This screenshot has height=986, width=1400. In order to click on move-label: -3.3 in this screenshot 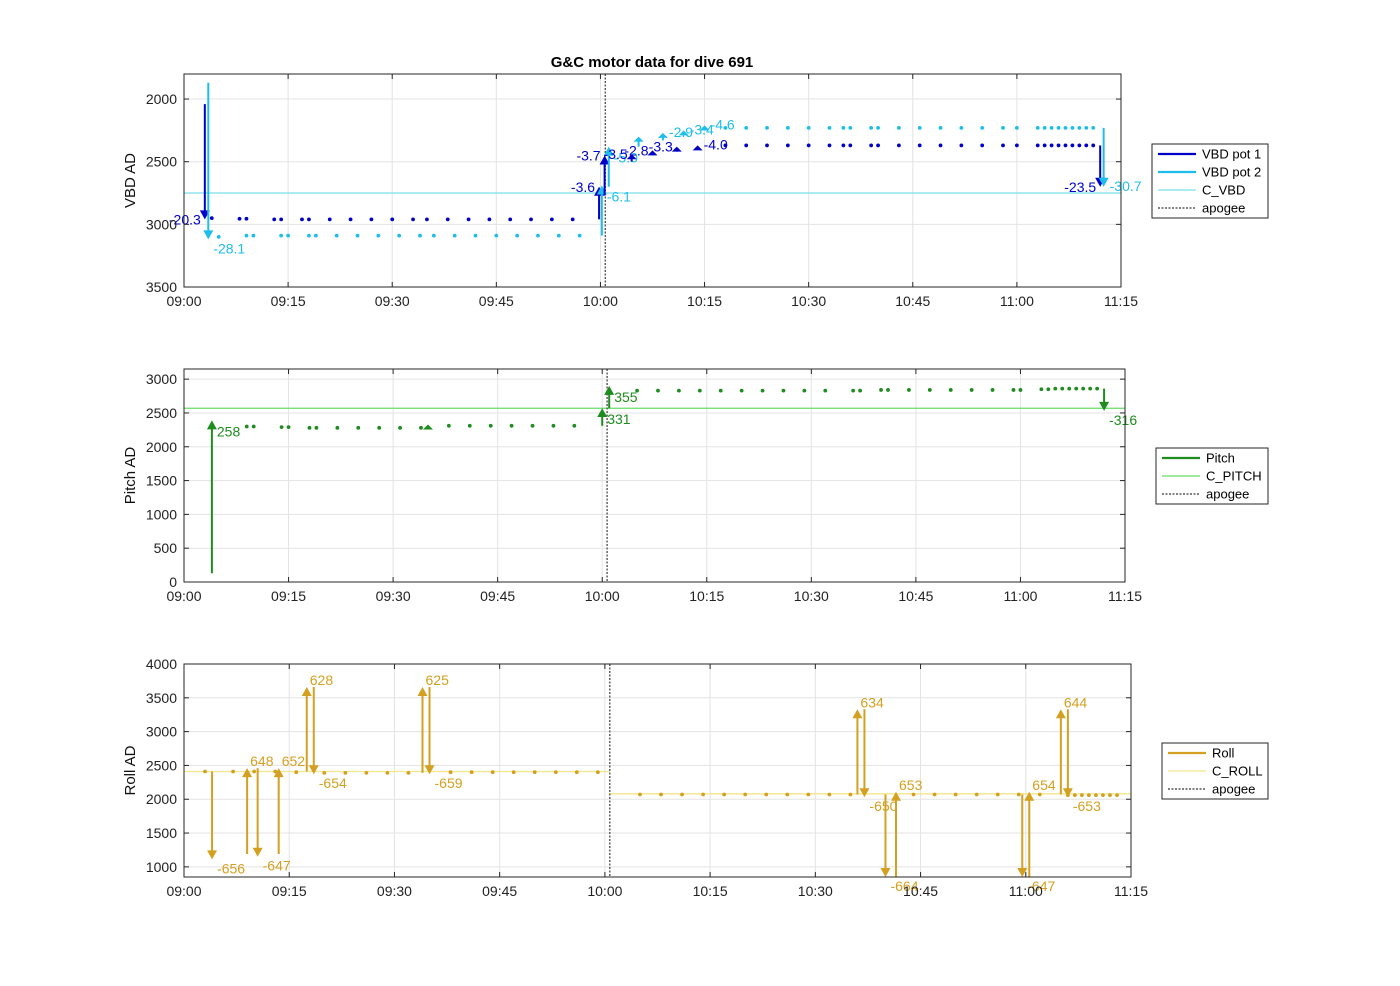, I will do `click(661, 147)`.